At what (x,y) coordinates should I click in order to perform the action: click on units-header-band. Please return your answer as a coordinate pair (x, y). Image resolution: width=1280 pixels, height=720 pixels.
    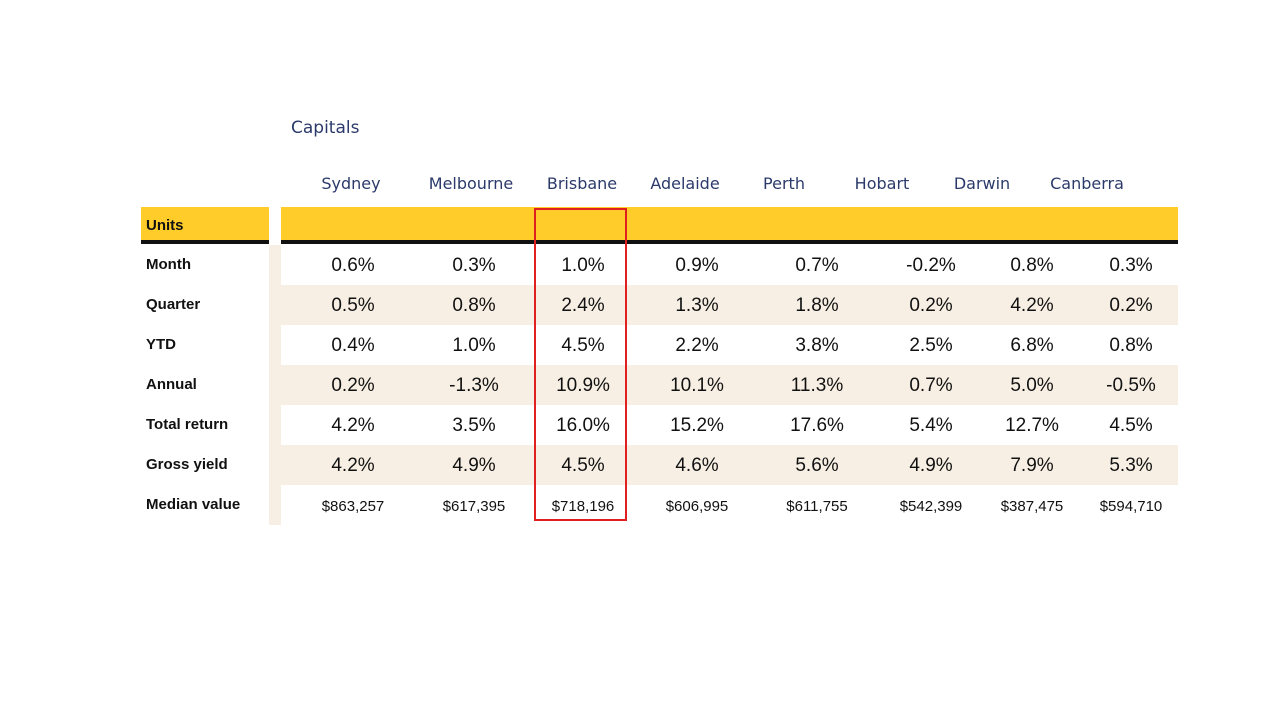
    Looking at the image, I should click on (659, 225).